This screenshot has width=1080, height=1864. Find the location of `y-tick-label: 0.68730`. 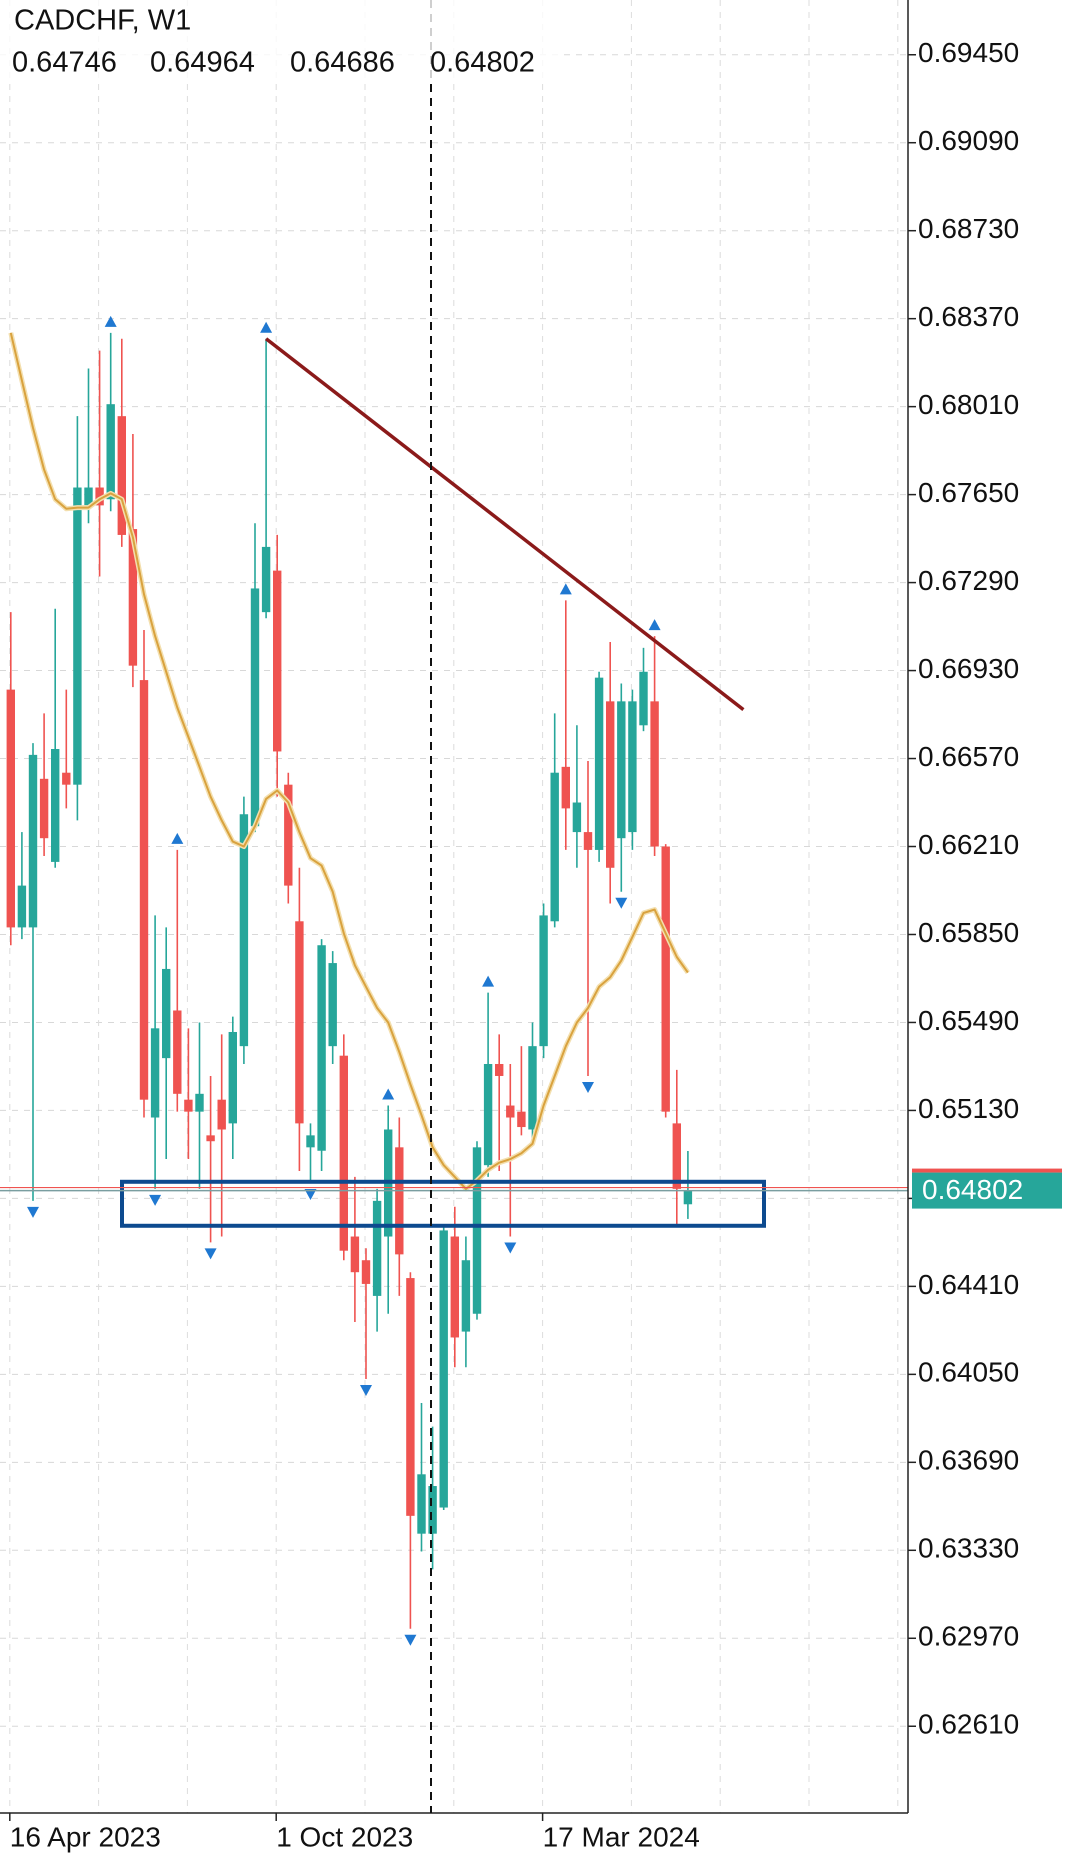

y-tick-label: 0.68730 is located at coordinates (968, 228).